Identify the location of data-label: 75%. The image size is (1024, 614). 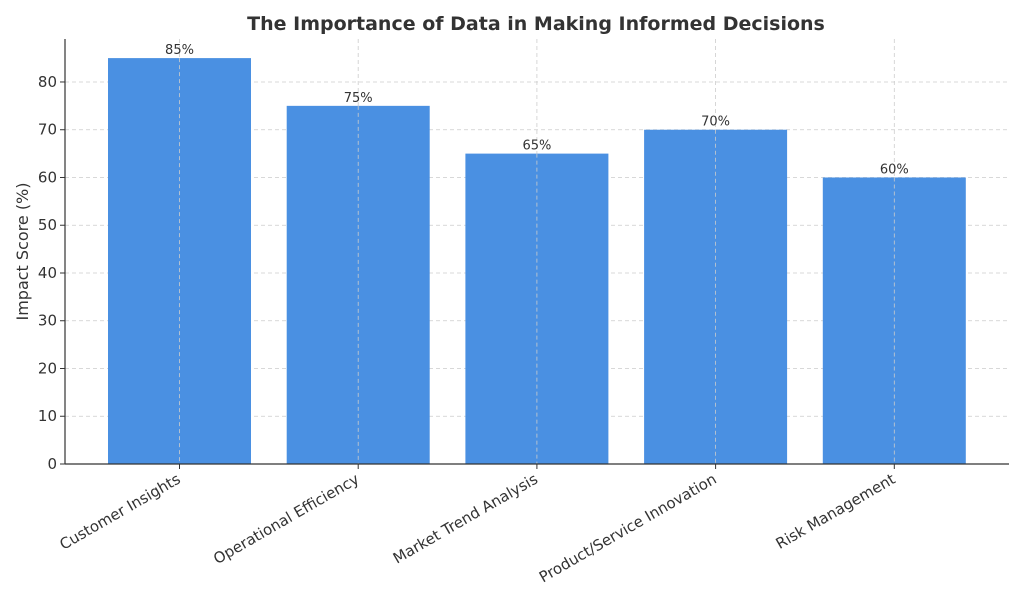
(358, 98).